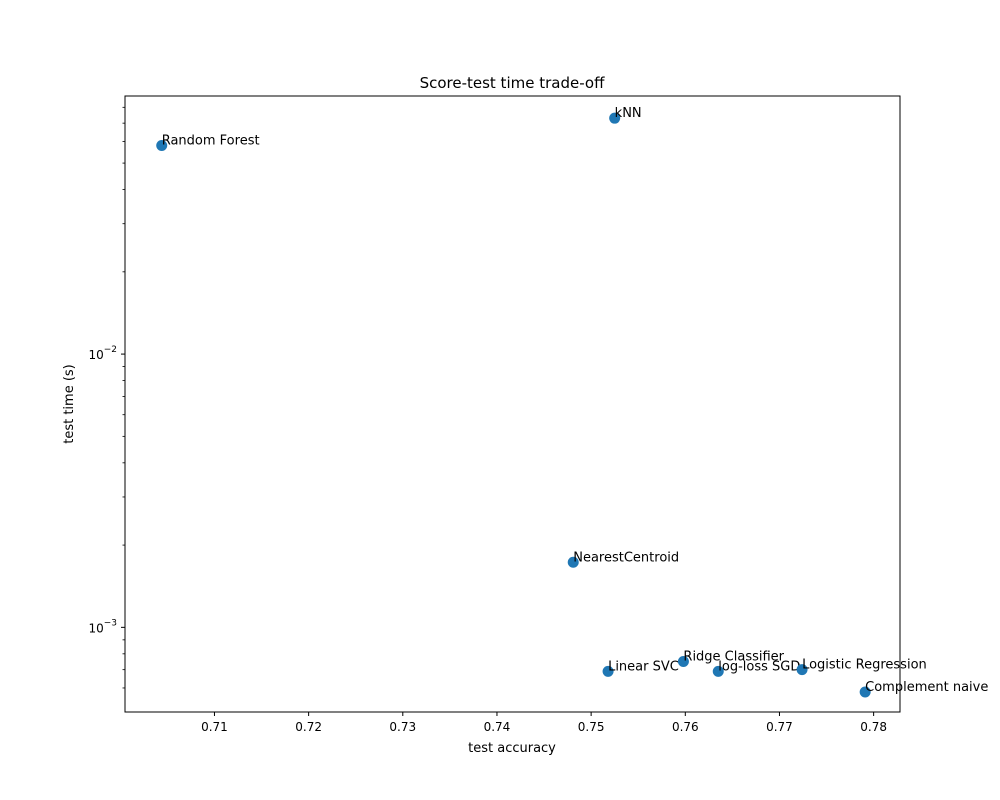 Image resolution: width=1000 pixels, height=800 pixels. What do you see at coordinates (512, 748) in the screenshot?
I see `x-axis-label: test accuracy` at bounding box center [512, 748].